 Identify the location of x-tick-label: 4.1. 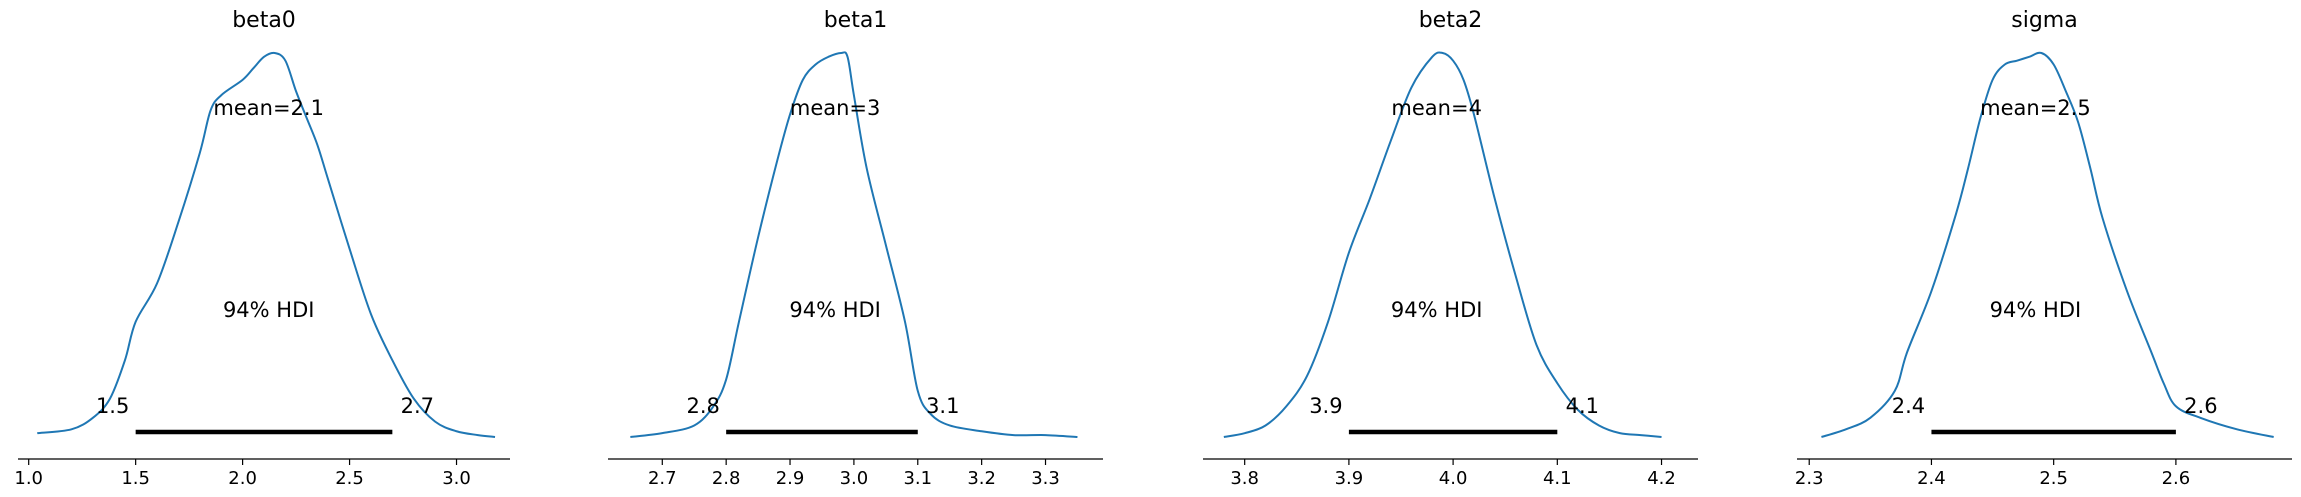
(1557, 478).